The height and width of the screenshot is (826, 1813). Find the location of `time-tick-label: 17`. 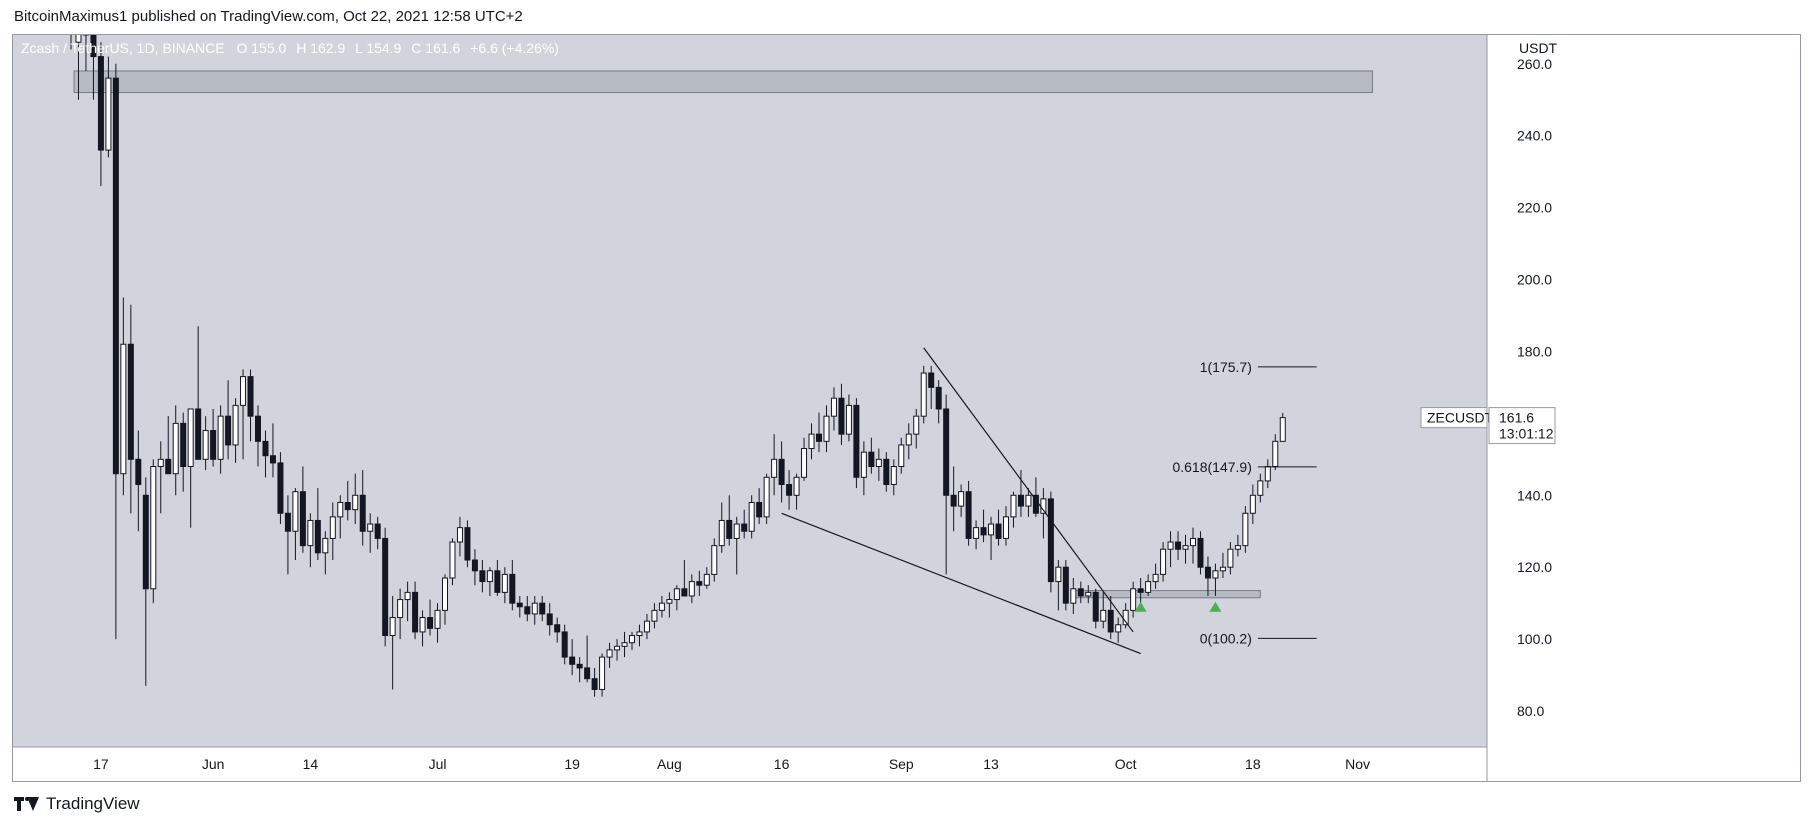

time-tick-label: 17 is located at coordinates (101, 764).